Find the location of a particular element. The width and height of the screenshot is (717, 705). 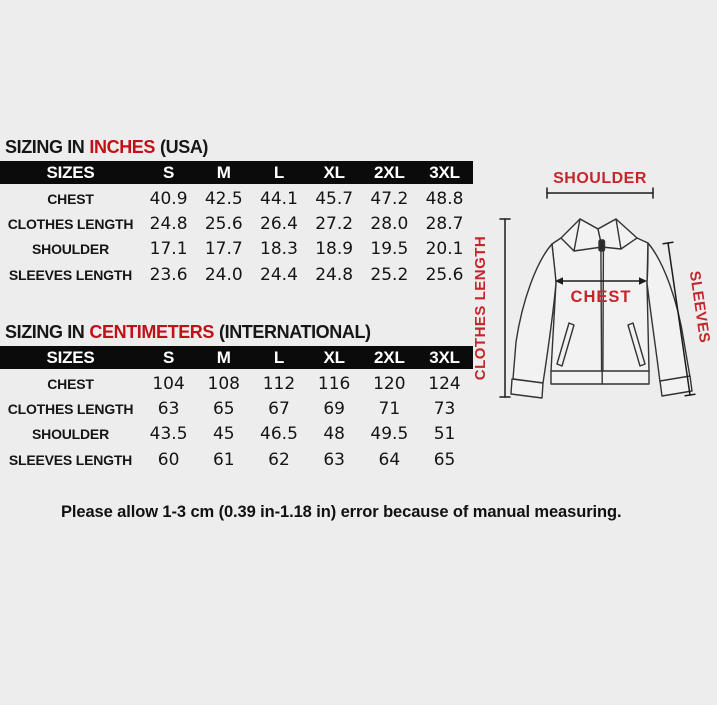

size-value: 43.5 is located at coordinates (168, 434).